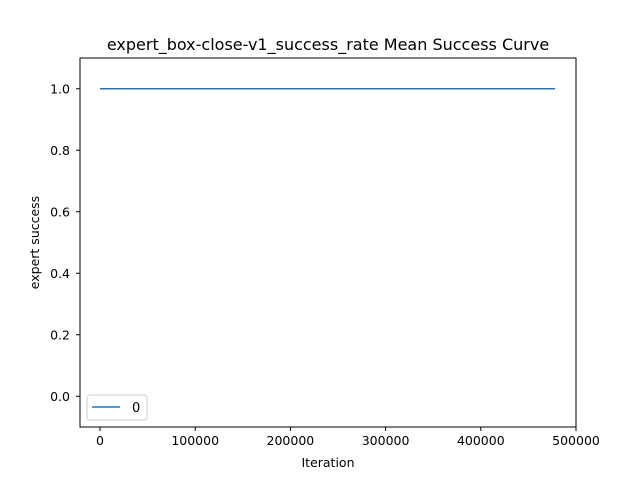  Describe the element at coordinates (60, 88) in the screenshot. I see `y-tick-label: 1.0` at that location.